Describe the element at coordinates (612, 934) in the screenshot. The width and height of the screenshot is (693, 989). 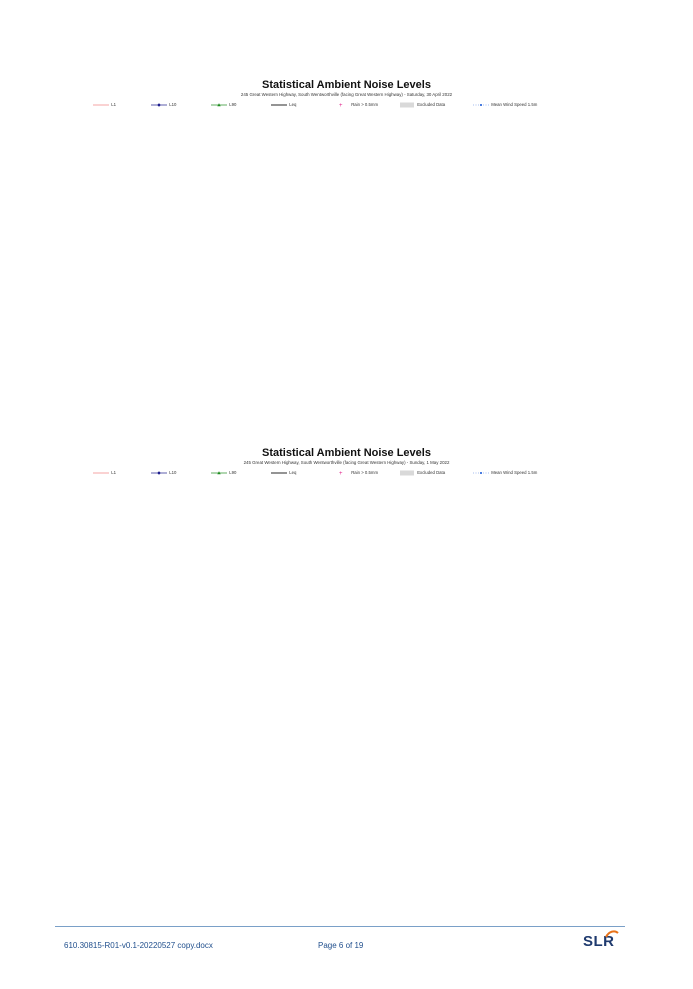
I see `logo-swoosh-icon` at that location.